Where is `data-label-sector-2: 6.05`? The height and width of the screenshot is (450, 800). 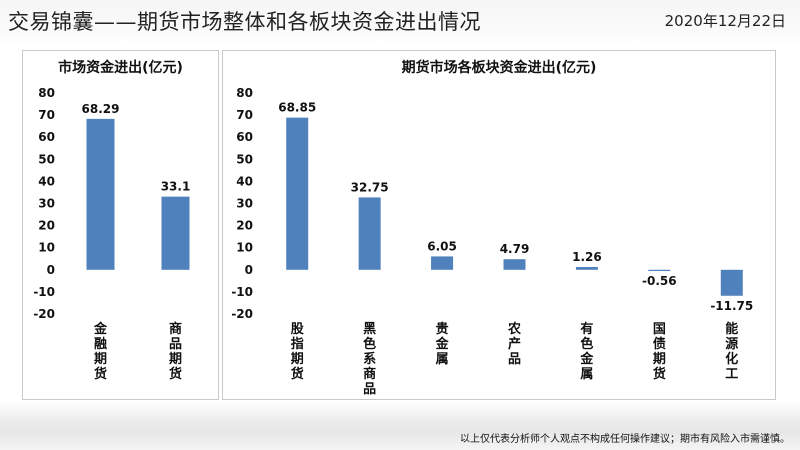
data-label-sector-2: 6.05 is located at coordinates (442, 246).